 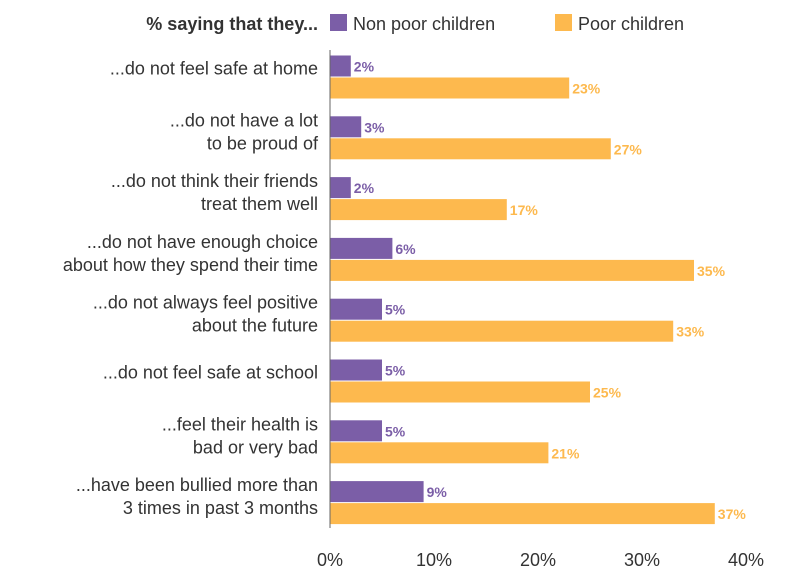 What do you see at coordinates (642, 560) in the screenshot?
I see `x-tick-label: 30%` at bounding box center [642, 560].